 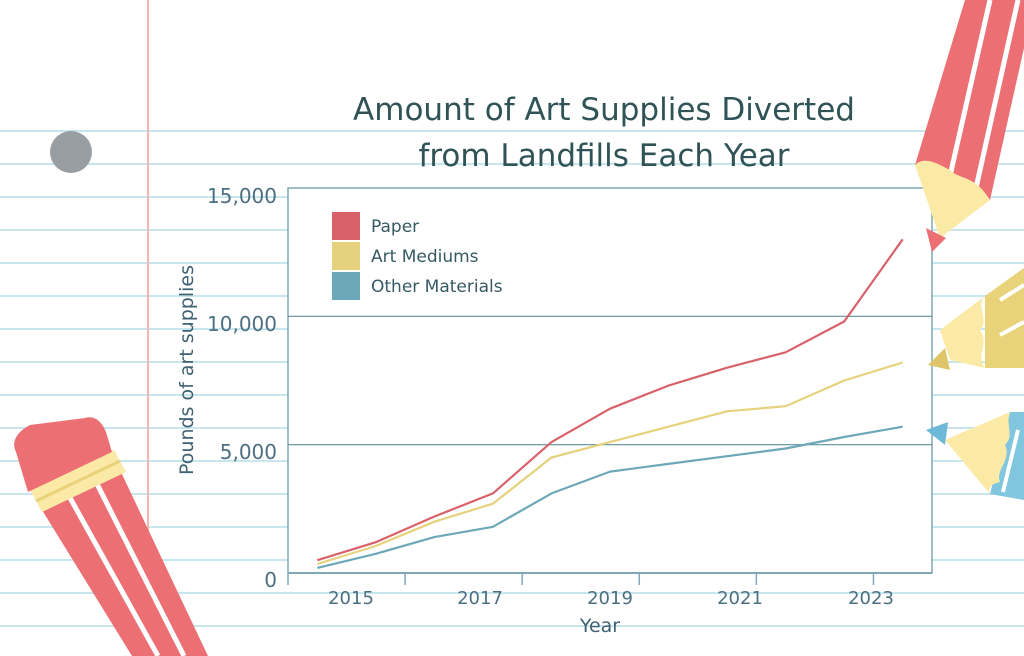 I want to click on x-axis-label: Year, so click(x=599, y=626).